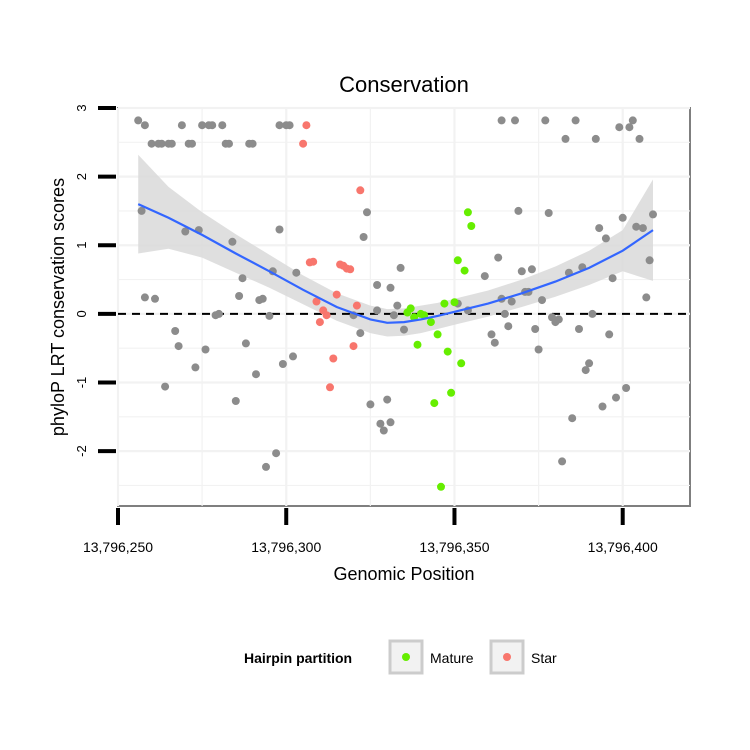 The width and height of the screenshot is (750, 750). What do you see at coordinates (81, 245) in the screenshot?
I see `y-tick-label: 1` at bounding box center [81, 245].